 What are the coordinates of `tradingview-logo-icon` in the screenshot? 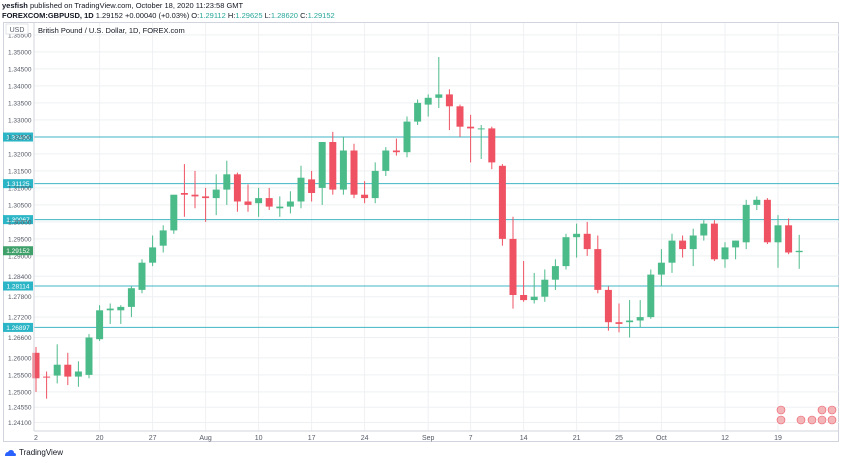 It's located at (10, 453).